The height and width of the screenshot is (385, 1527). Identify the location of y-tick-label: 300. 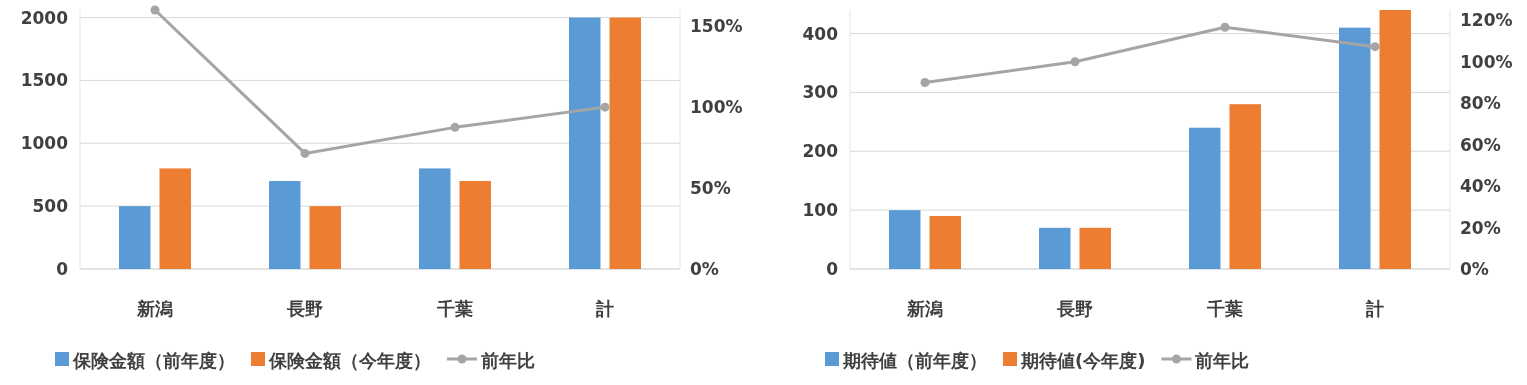
(820, 92).